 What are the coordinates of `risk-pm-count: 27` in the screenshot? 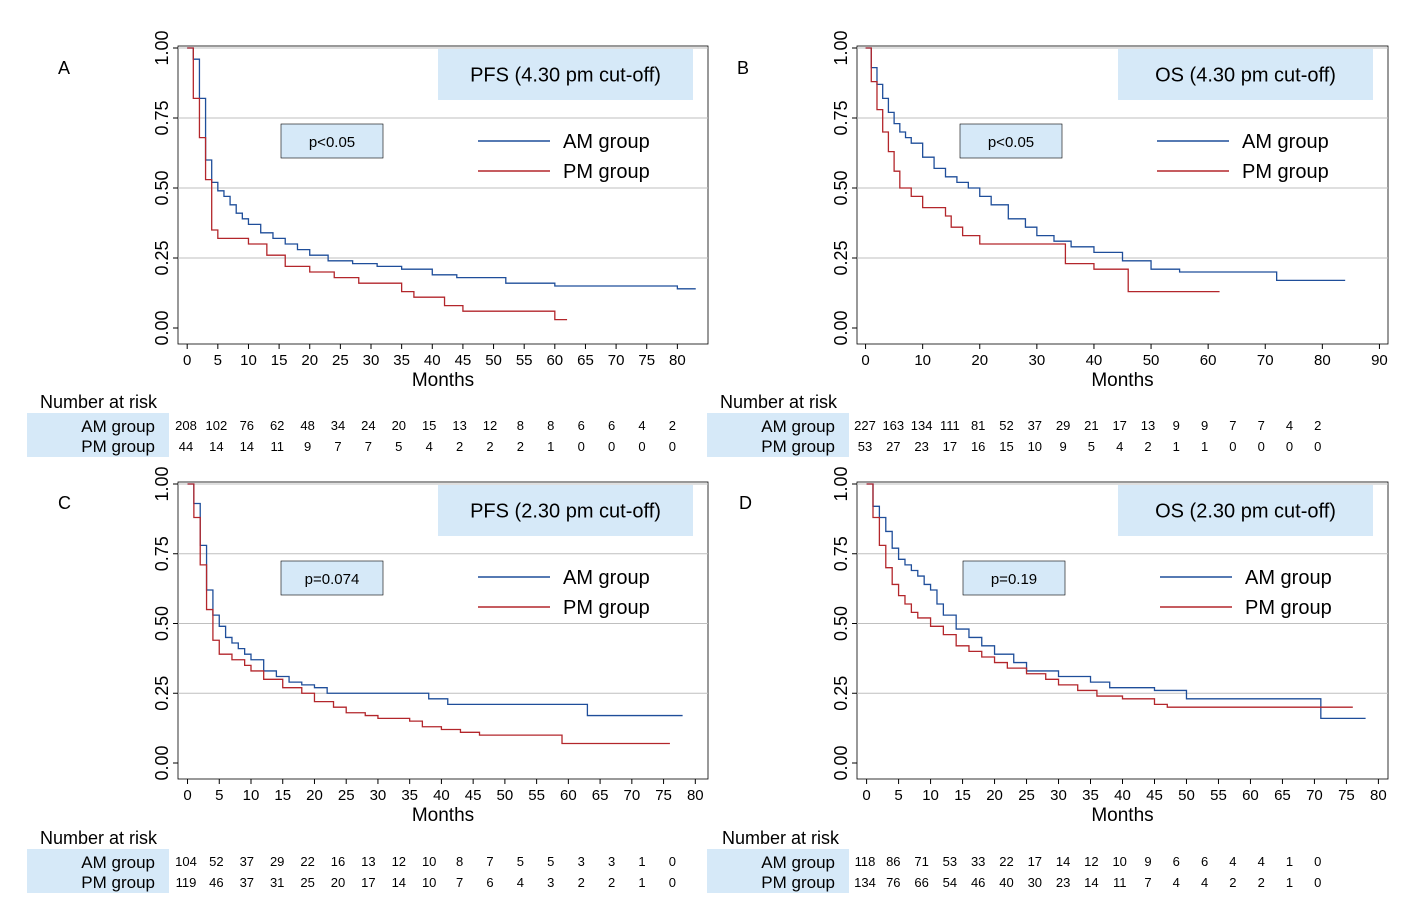 It's located at (893, 446).